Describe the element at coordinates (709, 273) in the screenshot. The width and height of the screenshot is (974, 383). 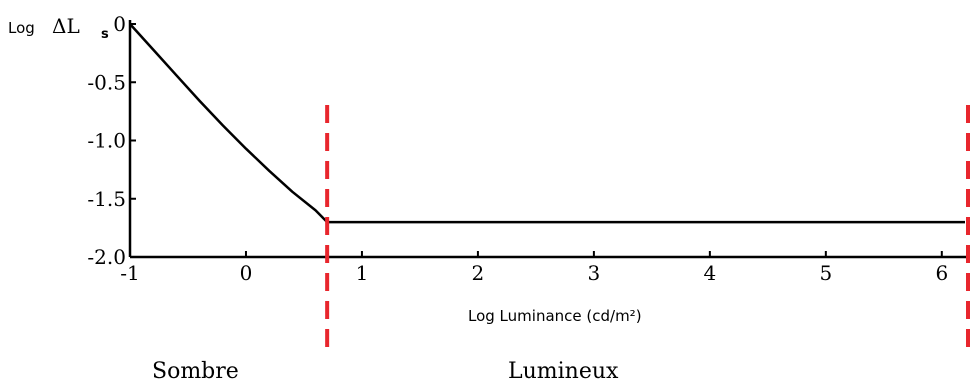
I see `x-tick-label: 4` at that location.